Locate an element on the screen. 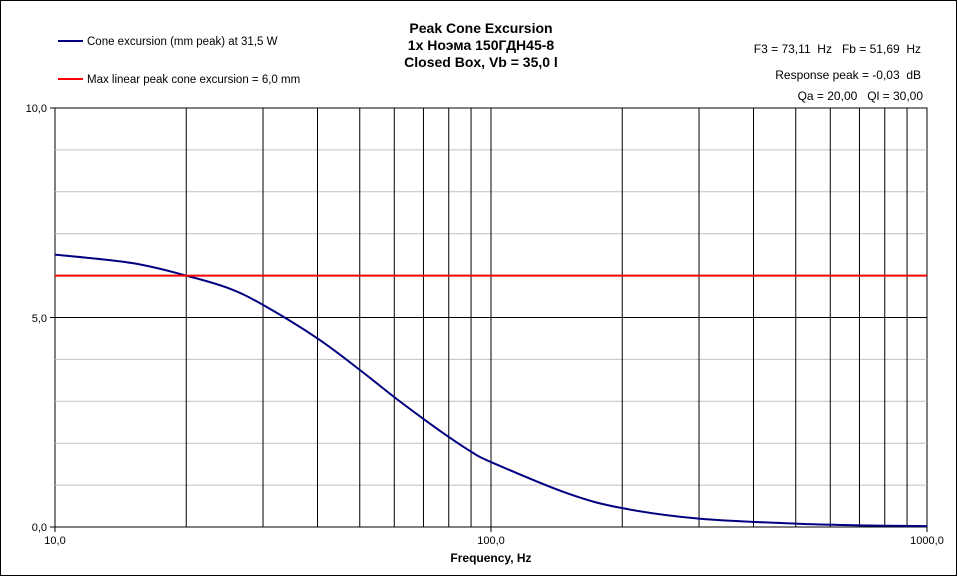 Image resolution: width=958 pixels, height=577 pixels. chart-title-line-1: Peak Cone Excursion is located at coordinates (480, 28).